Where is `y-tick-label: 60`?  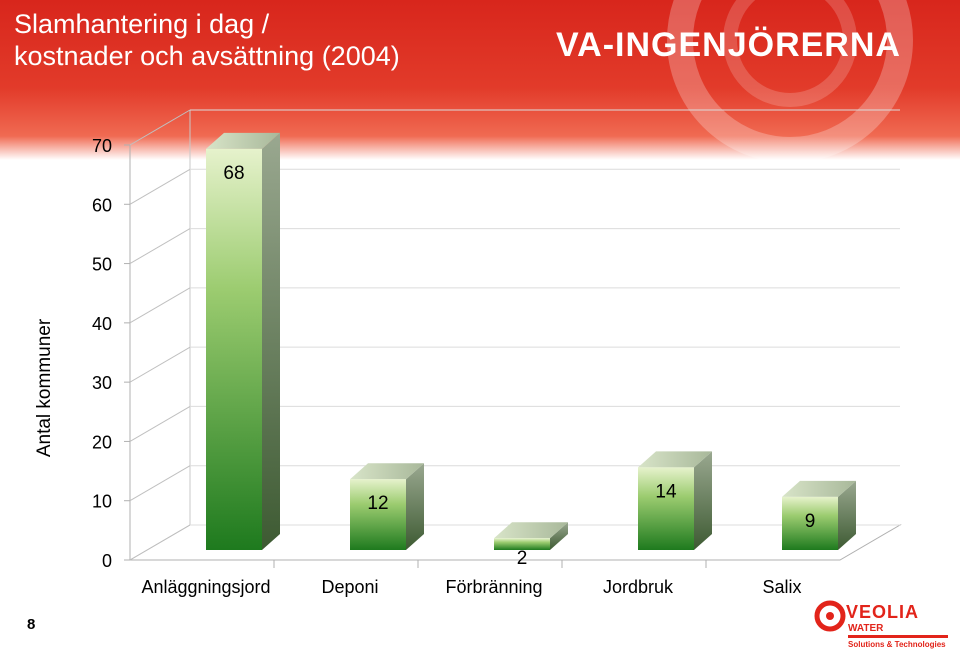
y-tick-label: 60 is located at coordinates (102, 205).